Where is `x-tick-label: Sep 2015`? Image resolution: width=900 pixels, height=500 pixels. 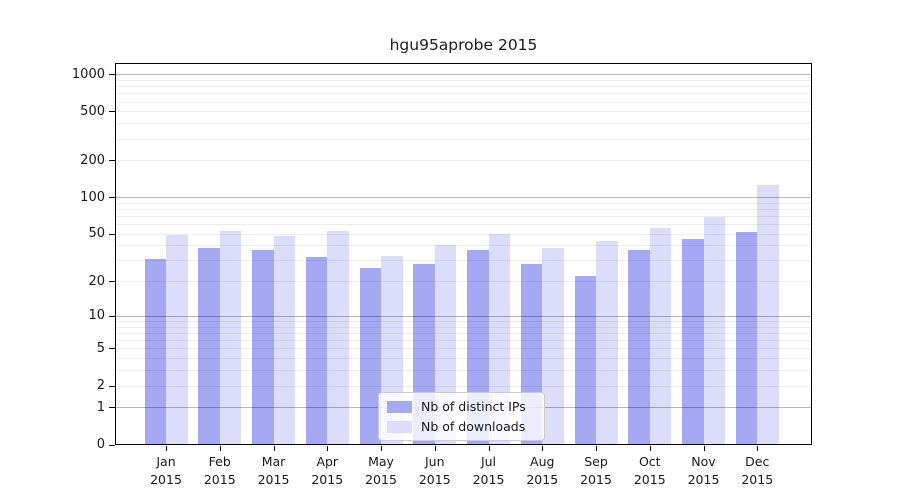
x-tick-label: Sep 2015 is located at coordinates (596, 470).